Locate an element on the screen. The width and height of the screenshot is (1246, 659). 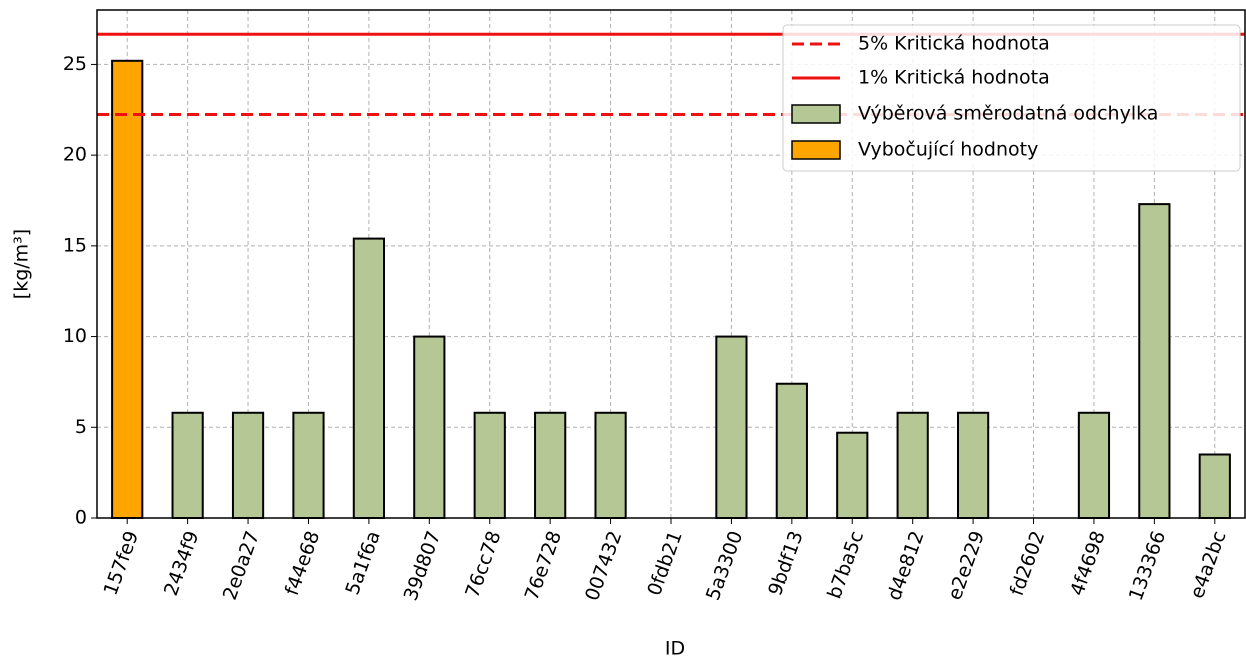
legend-label: Vybočující hodnoty is located at coordinates (948, 150).